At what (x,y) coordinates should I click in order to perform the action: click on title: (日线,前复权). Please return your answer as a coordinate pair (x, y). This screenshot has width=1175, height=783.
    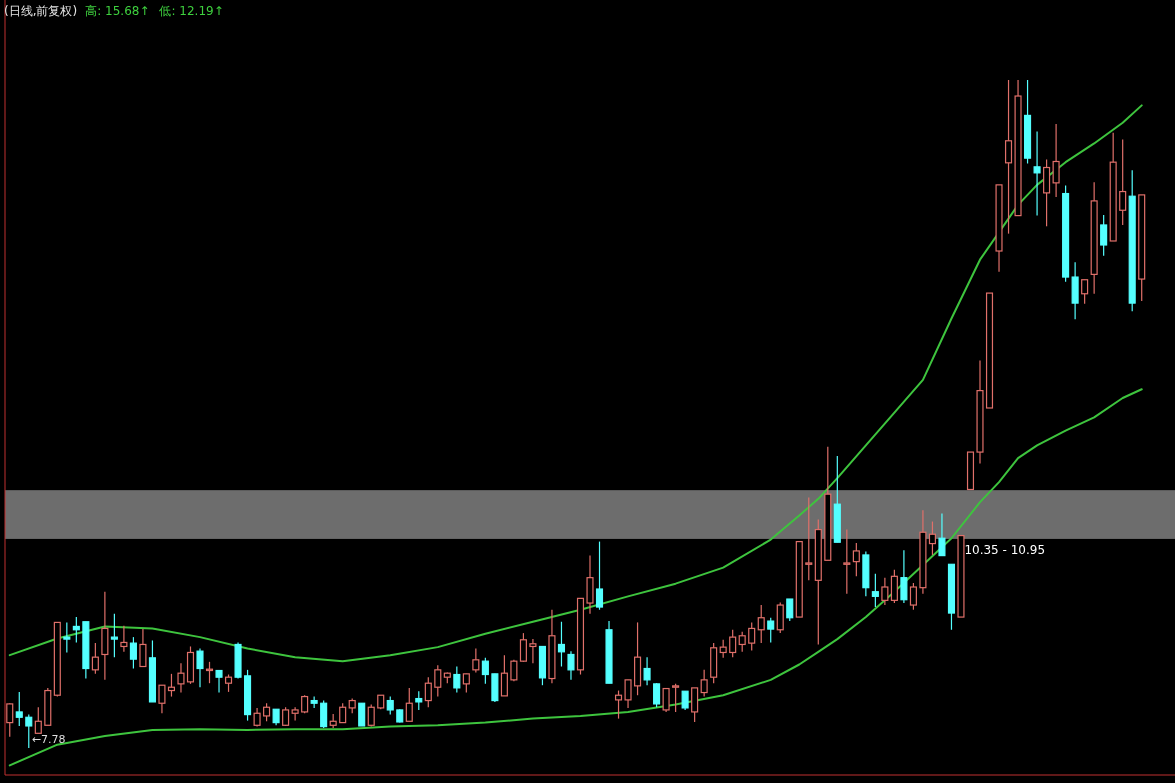
    Looking at the image, I should click on (41, 11).